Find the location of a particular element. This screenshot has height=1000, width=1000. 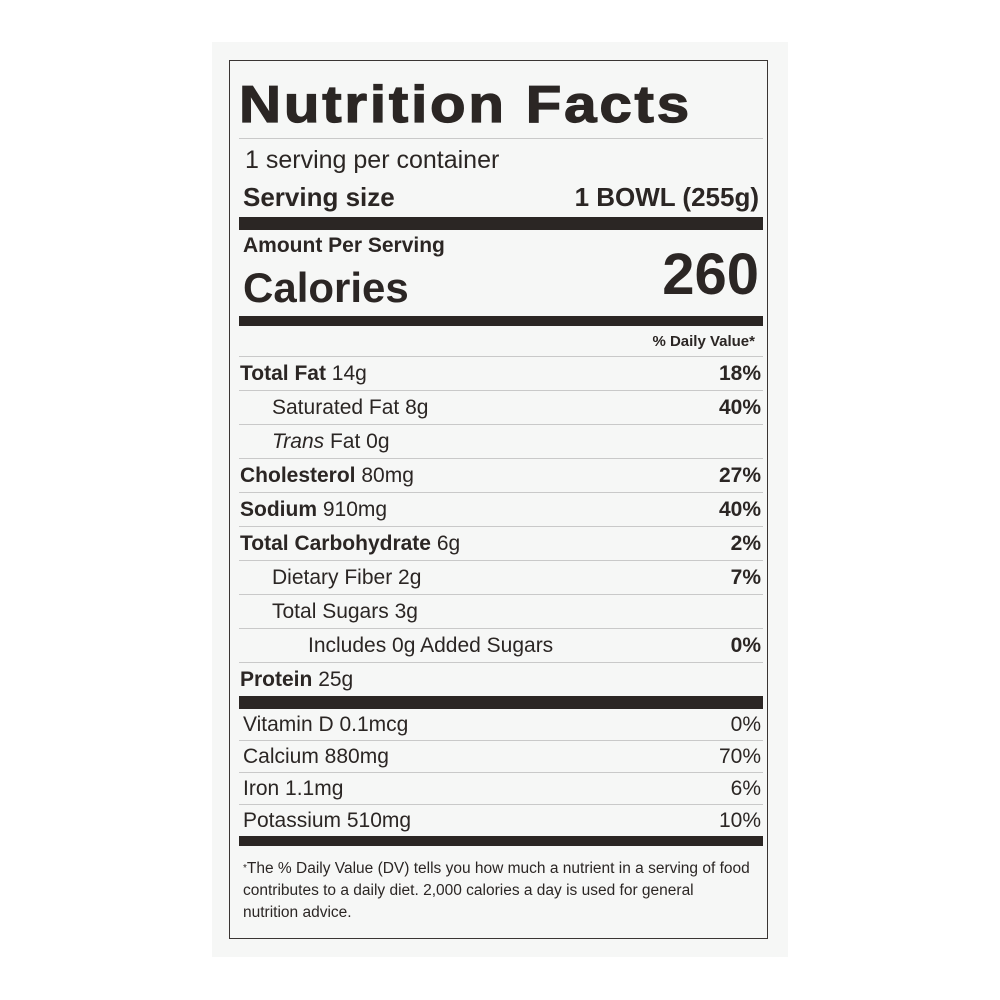

calories-label: Calories is located at coordinates (326, 287).